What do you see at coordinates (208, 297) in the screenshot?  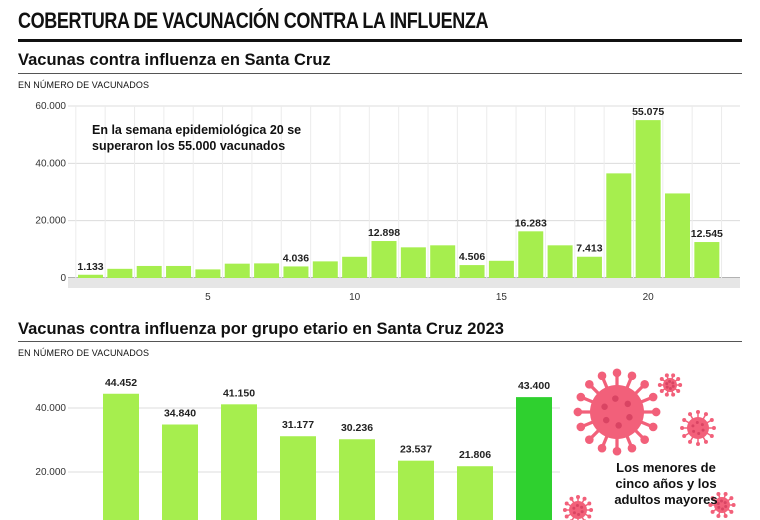 I see `chart1-xtick-label: 5` at bounding box center [208, 297].